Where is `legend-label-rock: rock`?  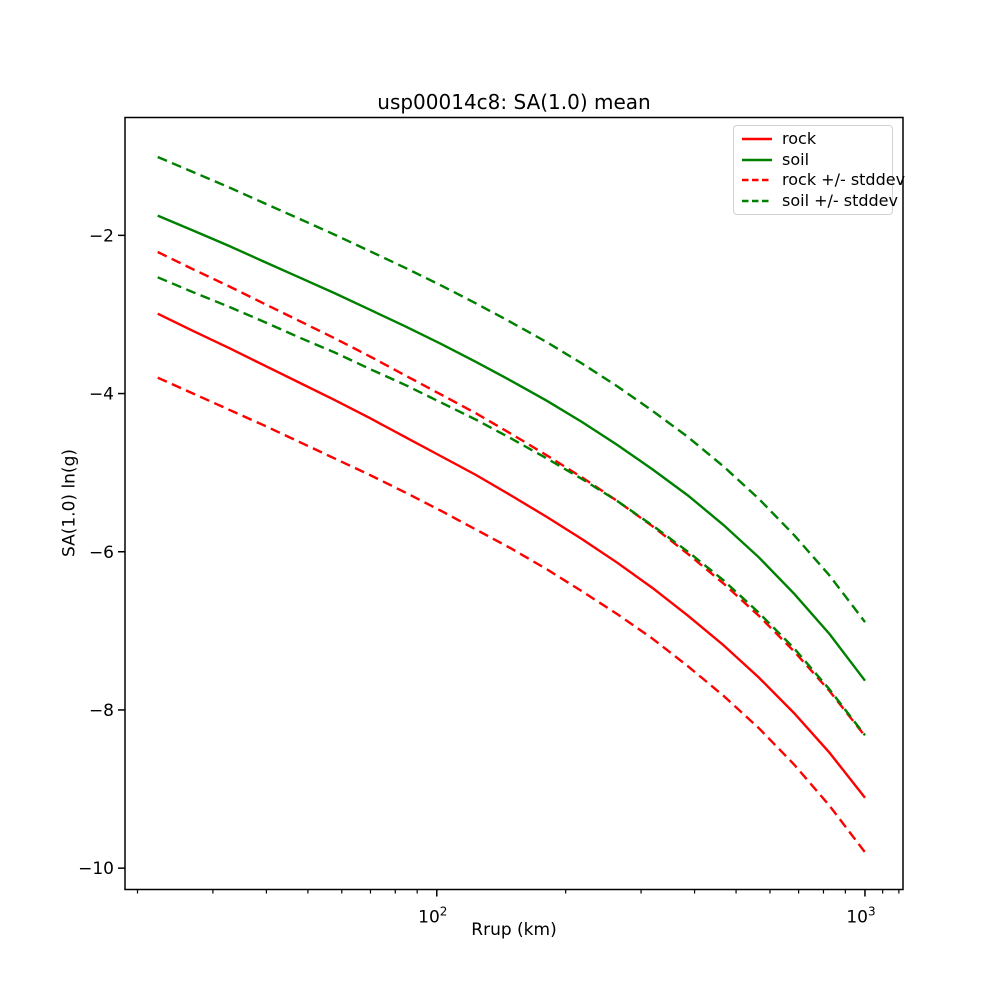 legend-label-rock: rock is located at coordinates (799, 139).